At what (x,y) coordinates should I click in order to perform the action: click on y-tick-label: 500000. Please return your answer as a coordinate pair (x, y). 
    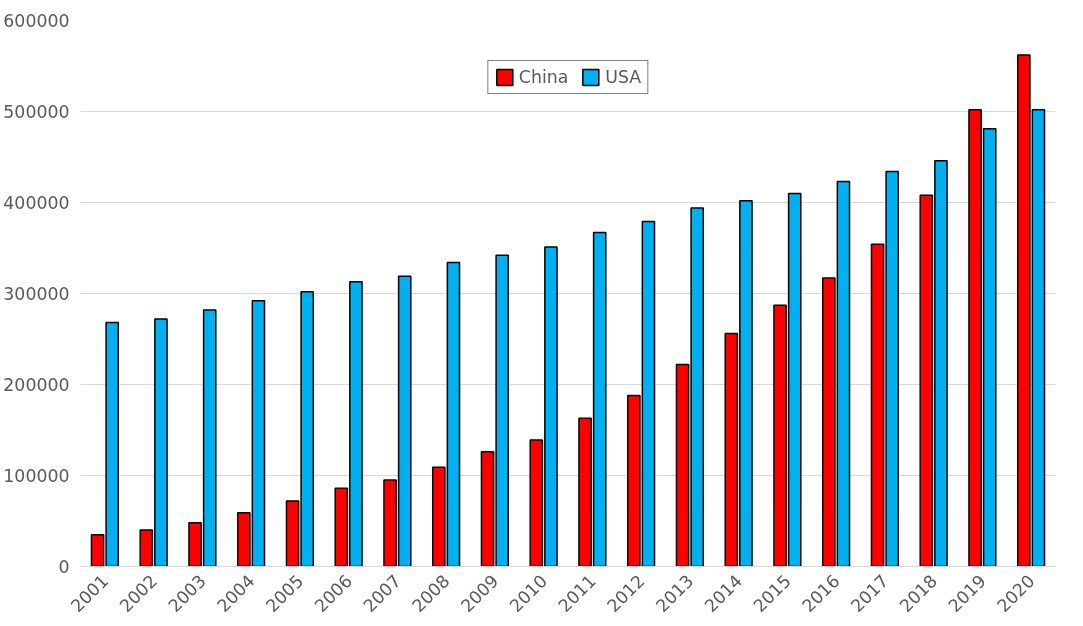
    Looking at the image, I should click on (36, 112).